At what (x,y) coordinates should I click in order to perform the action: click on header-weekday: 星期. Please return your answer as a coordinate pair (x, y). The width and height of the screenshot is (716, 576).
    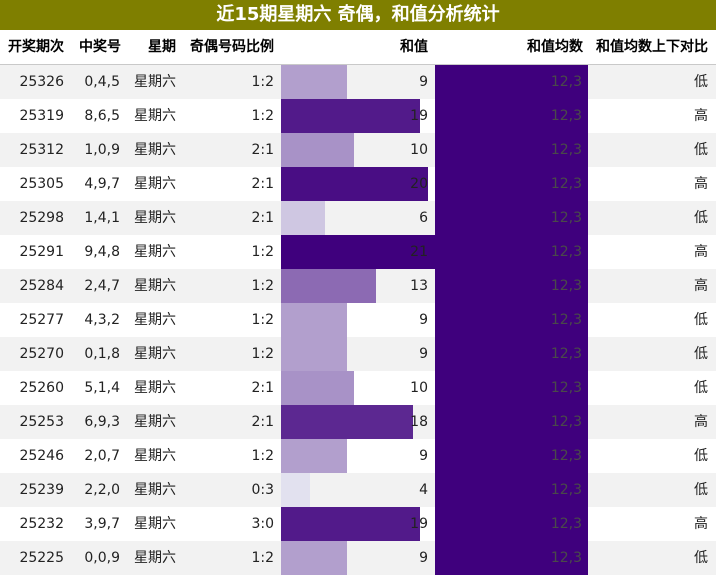
    Looking at the image, I should click on (162, 47).